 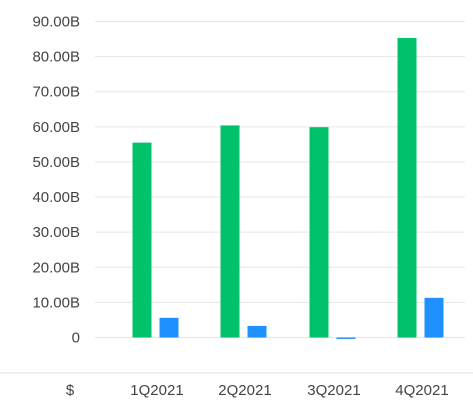 I want to click on y-tick-label: 50.00B, so click(x=56, y=162).